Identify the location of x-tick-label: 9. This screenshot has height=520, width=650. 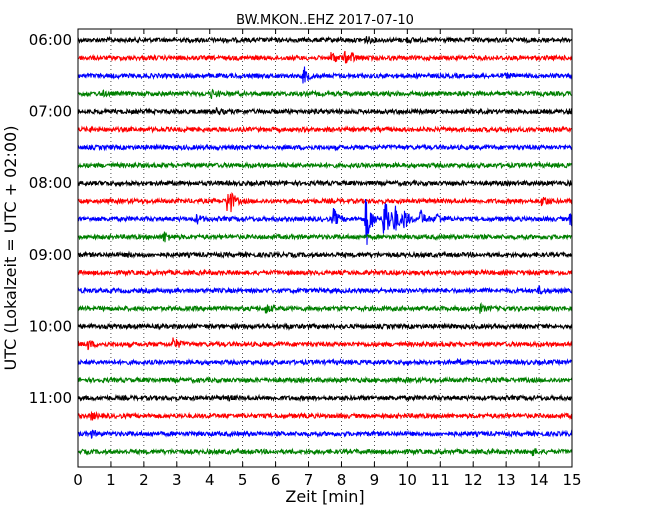
(375, 480).